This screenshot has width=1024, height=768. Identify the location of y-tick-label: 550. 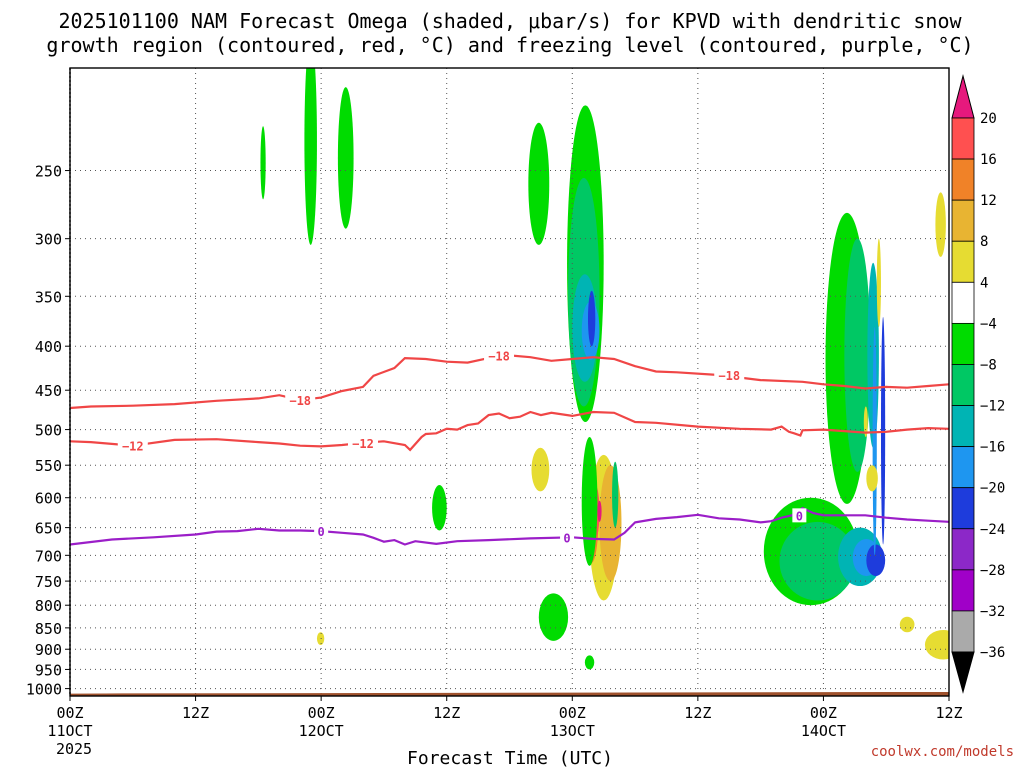
(48, 466).